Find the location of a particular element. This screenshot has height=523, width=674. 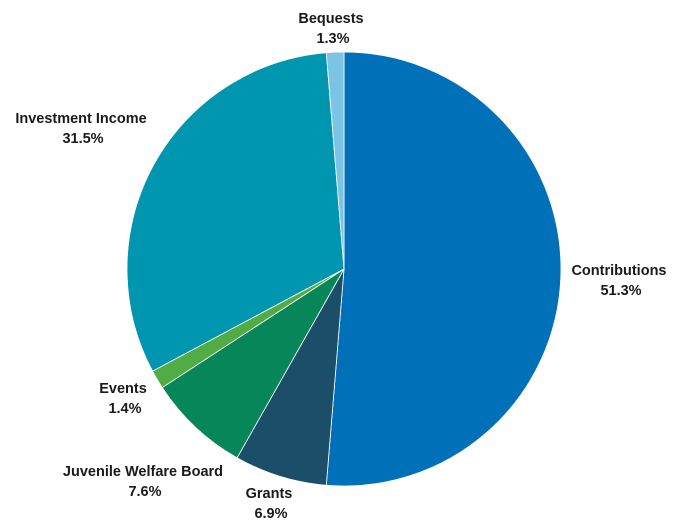

svg-text: Investment Income 31.5% is located at coordinates (82, 129).